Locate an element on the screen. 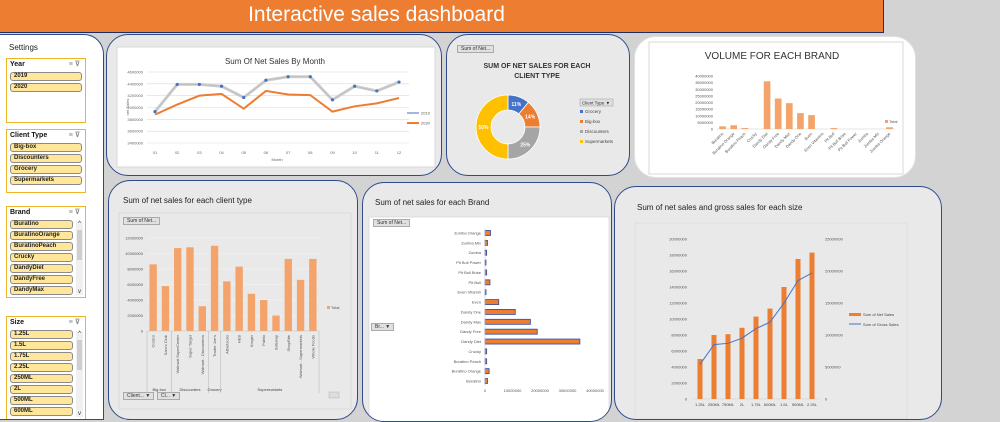 The width and height of the screenshot is (1000, 422). slicer-item: Big-box is located at coordinates (46, 147).